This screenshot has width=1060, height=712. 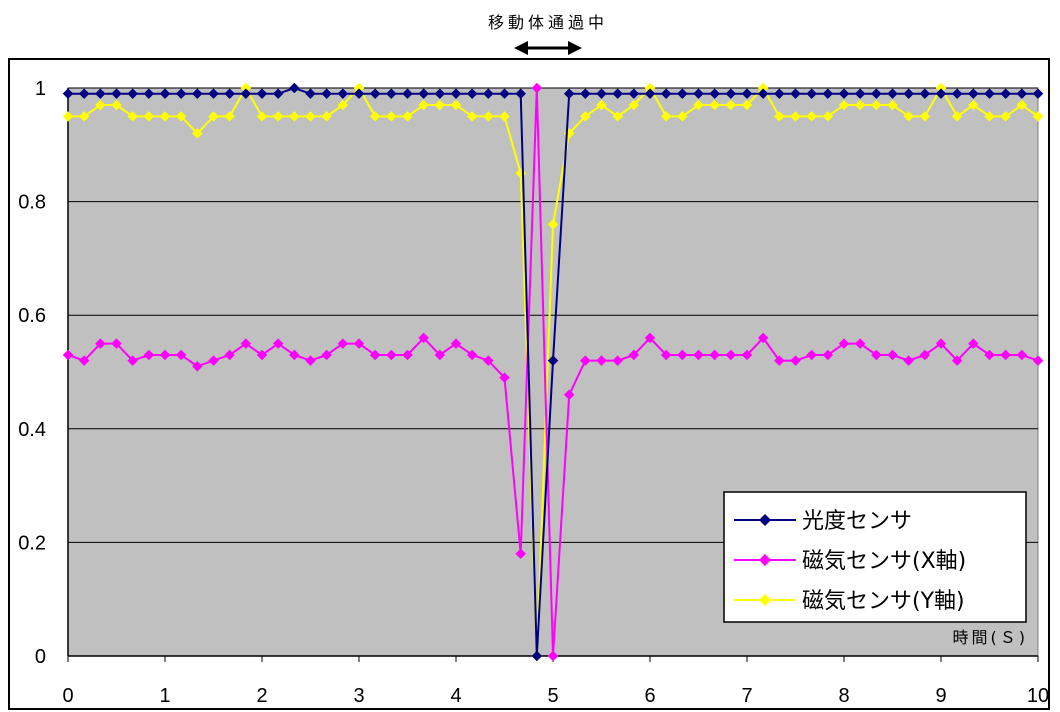 I want to click on legend-item: 磁気センサ(X軸), so click(x=850, y=561).